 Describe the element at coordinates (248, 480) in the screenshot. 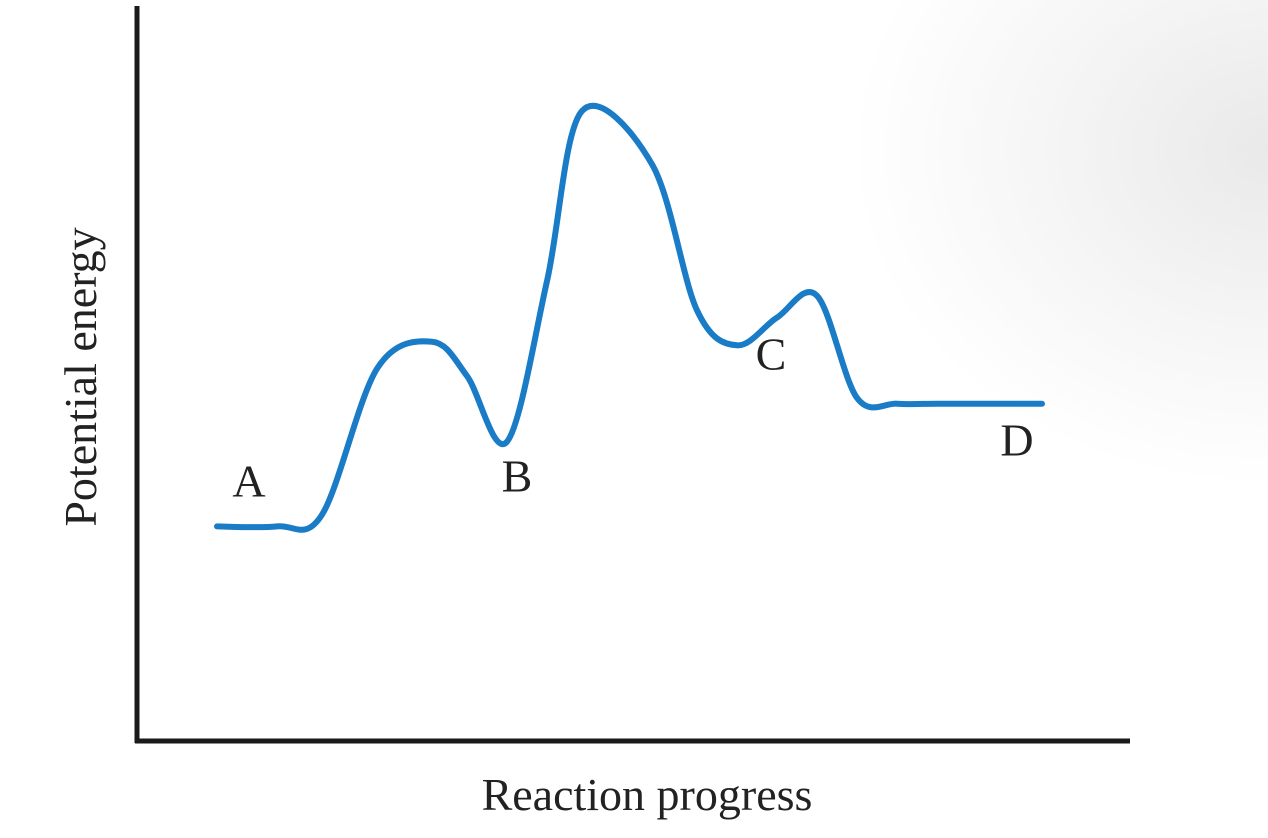

I see `point-label-a: A` at that location.